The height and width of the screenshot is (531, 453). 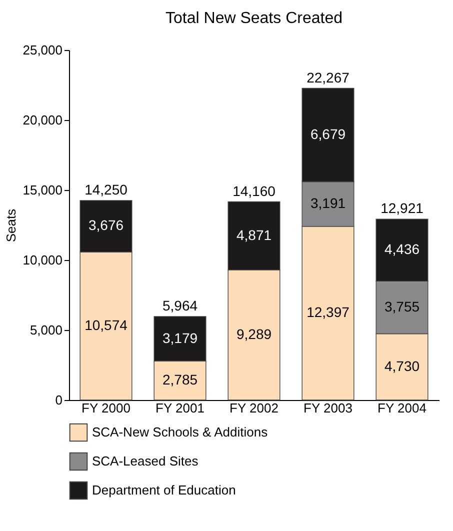 What do you see at coordinates (402, 249) in the screenshot?
I see `data-label: 4,436` at bounding box center [402, 249].